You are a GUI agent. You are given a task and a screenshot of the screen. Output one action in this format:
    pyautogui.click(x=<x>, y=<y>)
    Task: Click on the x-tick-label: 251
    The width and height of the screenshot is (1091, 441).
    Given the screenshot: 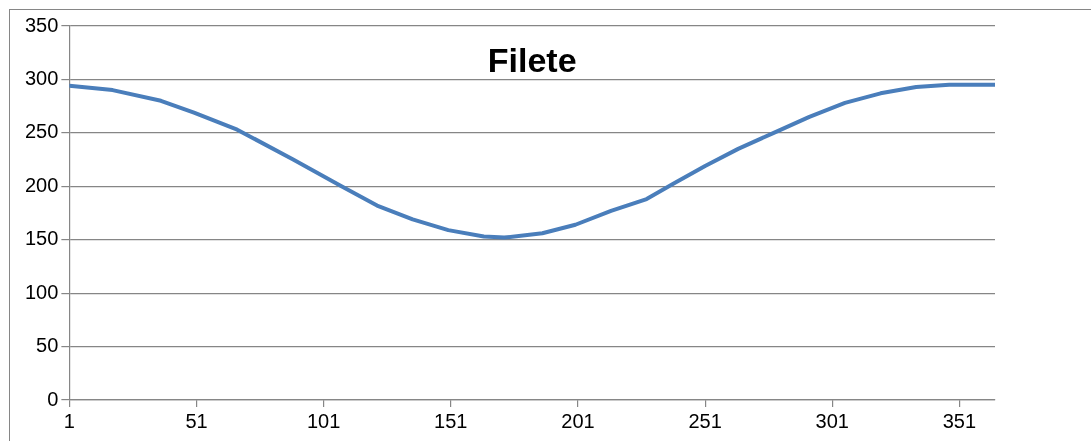 What is the action you would take?
    pyautogui.click(x=705, y=420)
    